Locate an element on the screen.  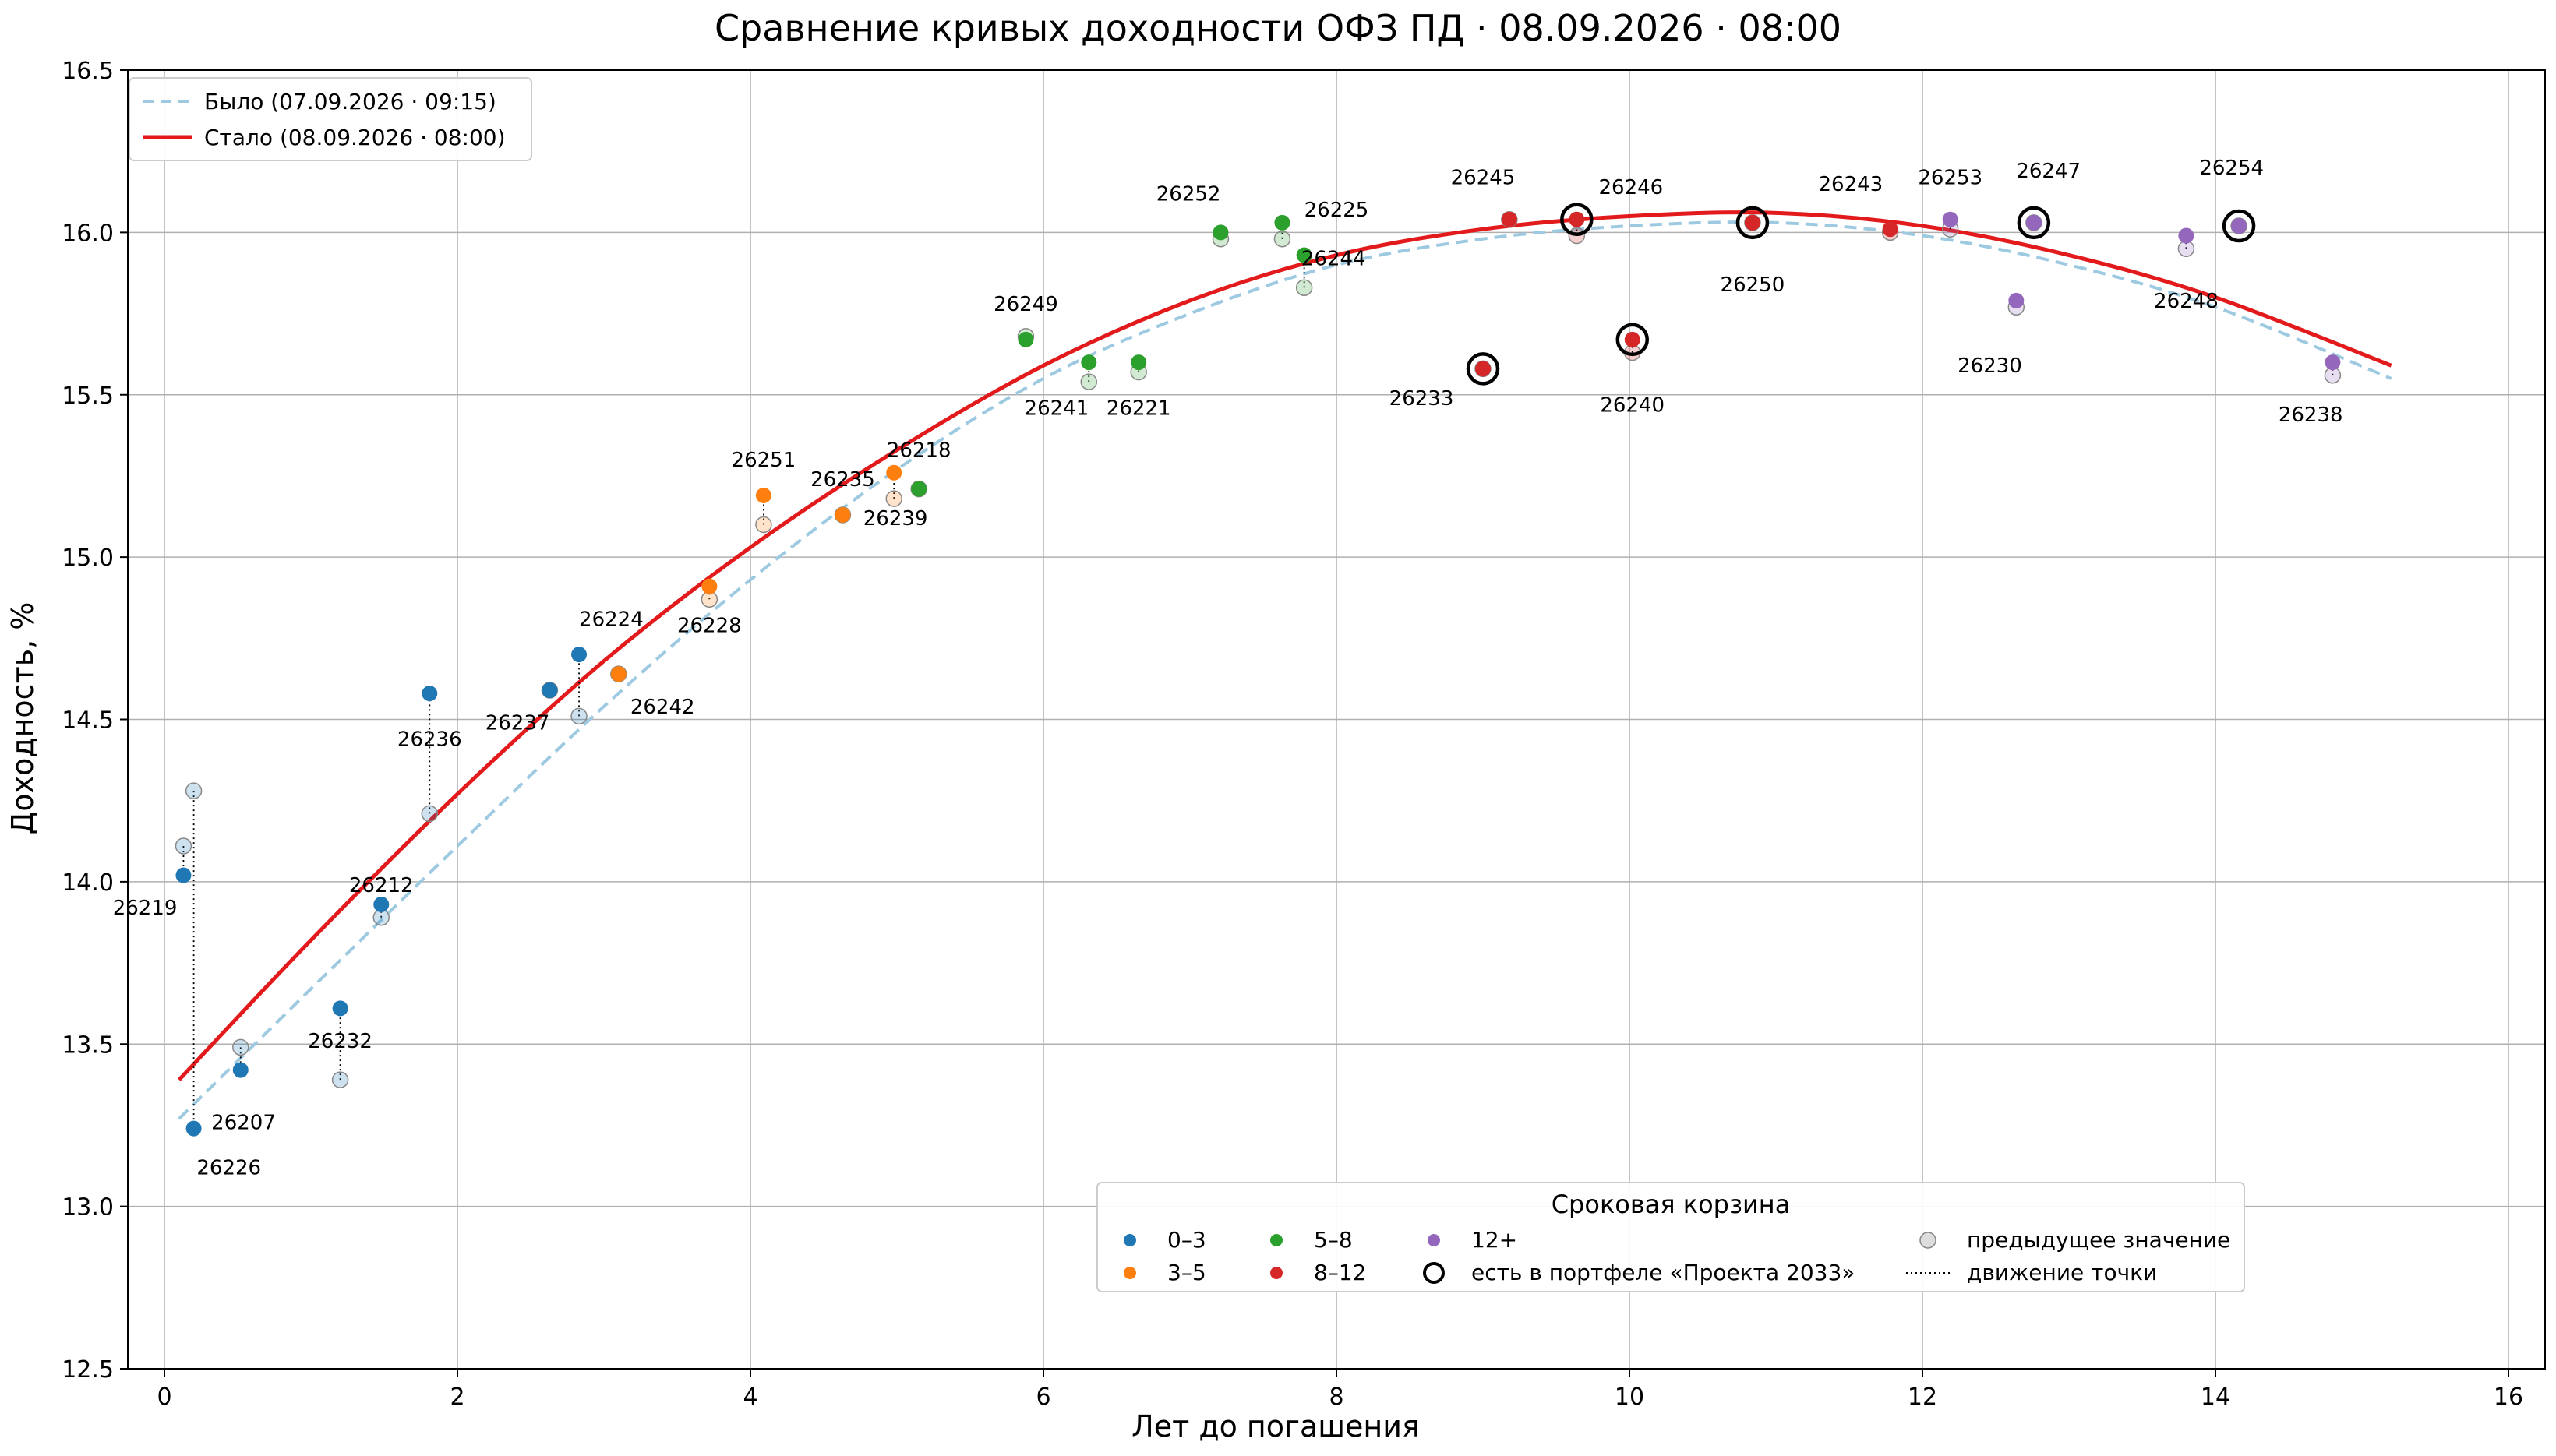
y-axis-title: Доходность, % is located at coordinates (23, 719).